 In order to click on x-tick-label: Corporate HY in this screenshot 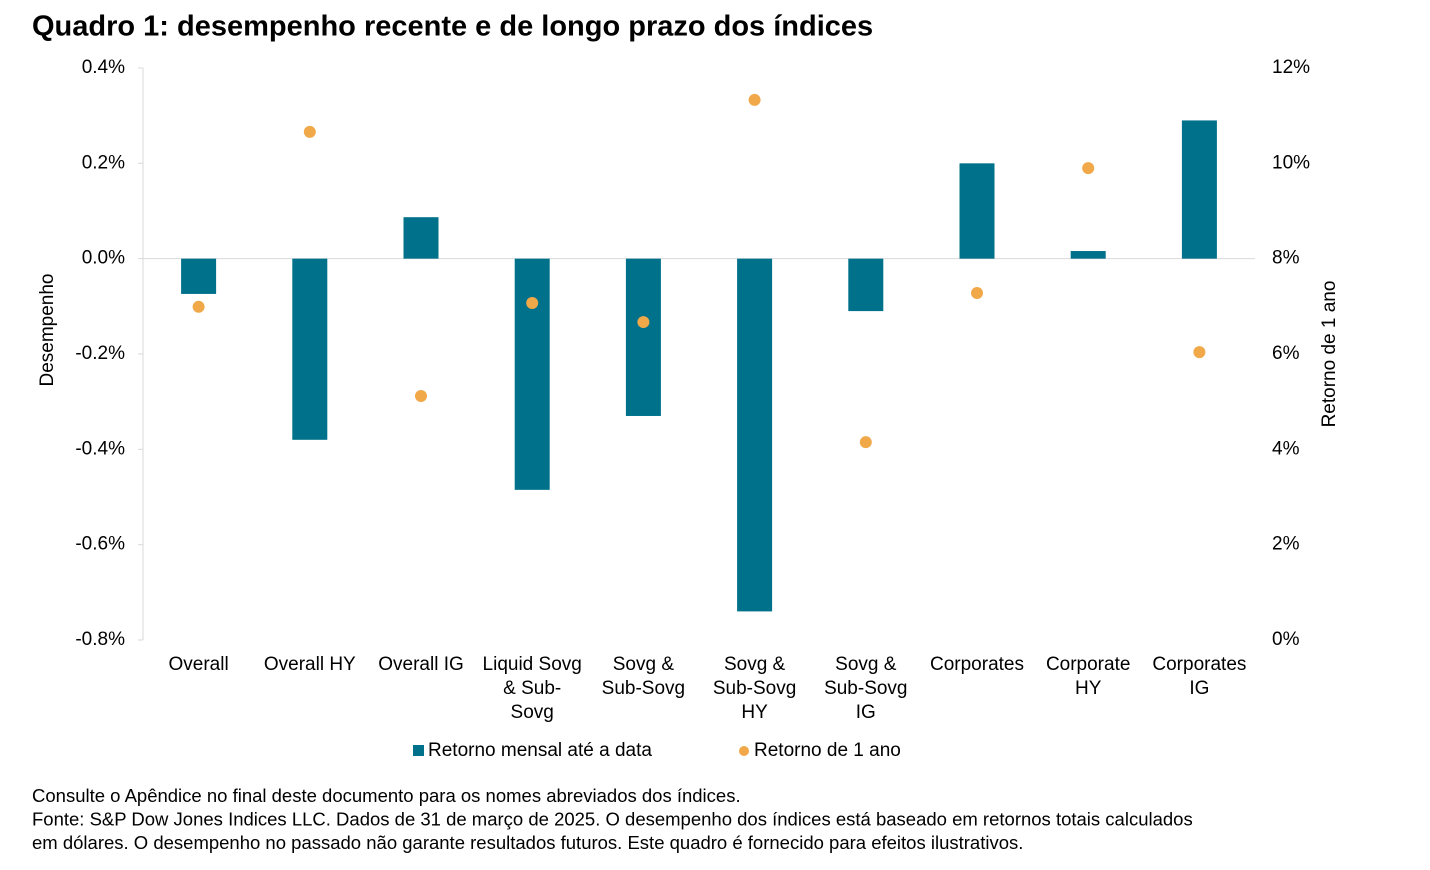, I will do `click(1088, 676)`.